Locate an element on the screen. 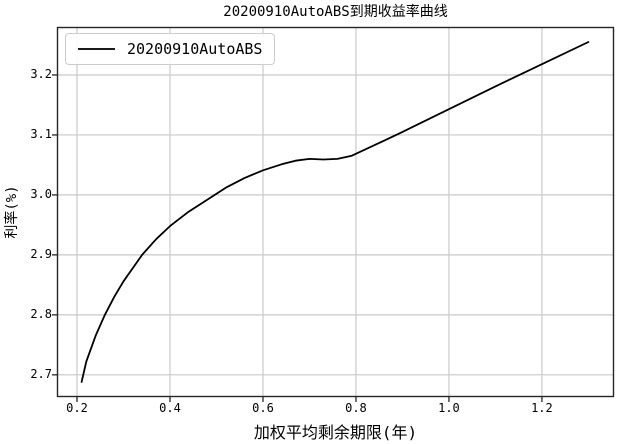 This screenshot has height=444, width=625. y-tick-label: 3.1 is located at coordinates (41, 133).